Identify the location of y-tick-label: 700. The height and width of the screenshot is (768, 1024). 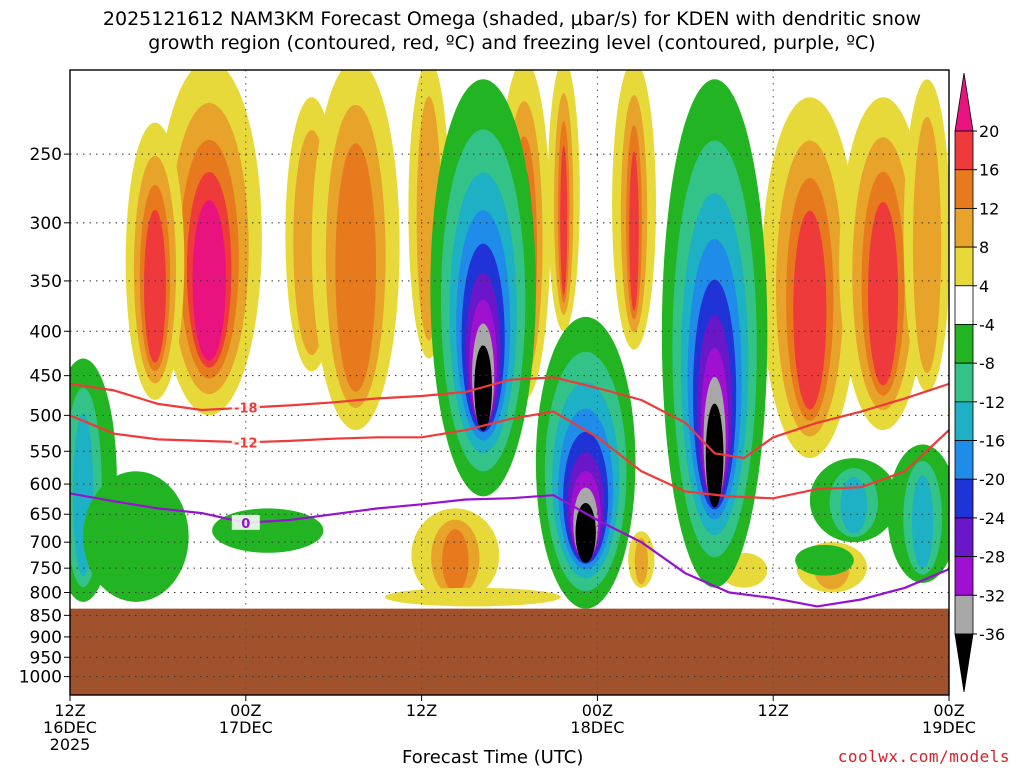
(46, 543).